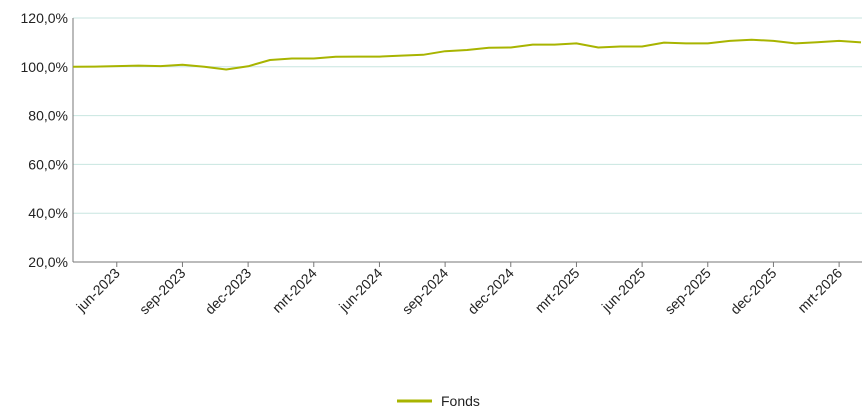 This screenshot has width=863, height=407. Describe the element at coordinates (44, 67) in the screenshot. I see `y-tick-label: 100,0%` at that location.